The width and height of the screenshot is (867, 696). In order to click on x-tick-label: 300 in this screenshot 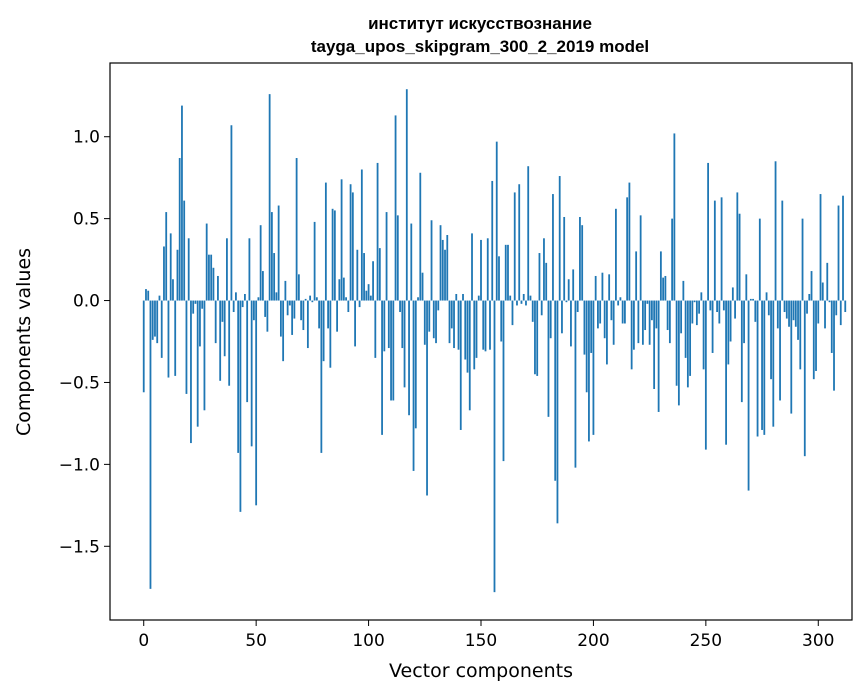, I will do `click(818, 641)`.